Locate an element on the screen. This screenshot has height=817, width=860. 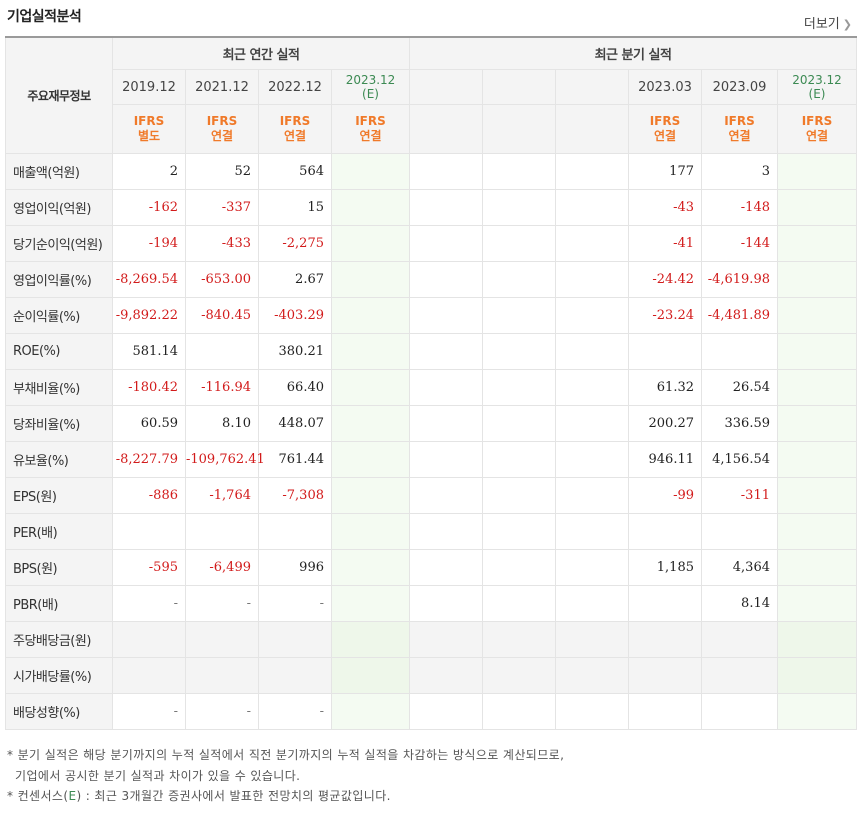
row-label: 부채비율(%) is located at coordinates (59, 387).